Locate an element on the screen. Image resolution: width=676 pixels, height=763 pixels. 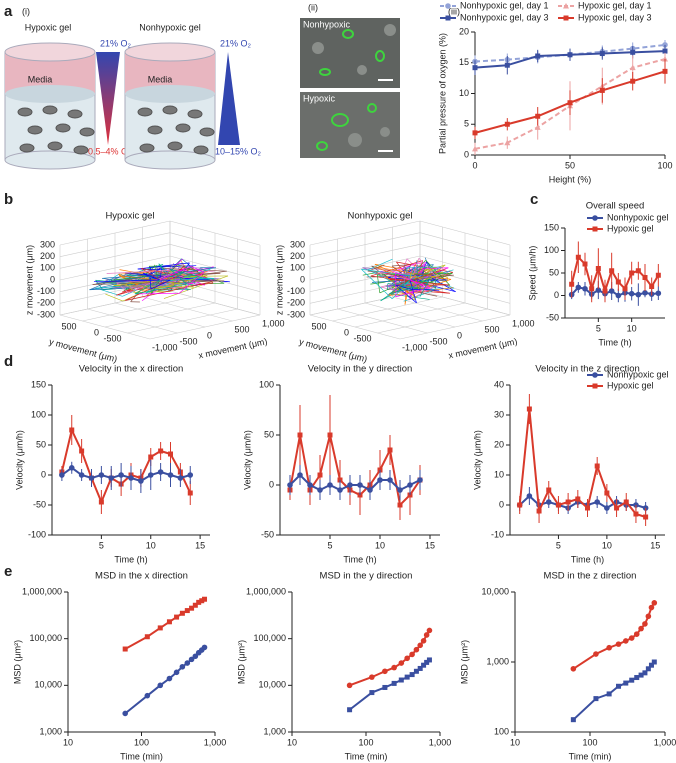
z-tick-label: 100 is located at coordinates (297, 268).